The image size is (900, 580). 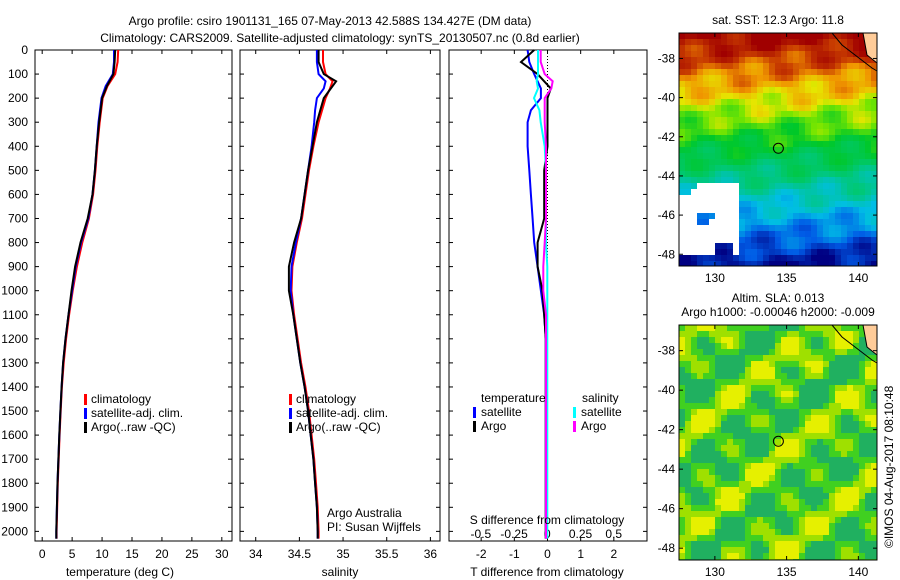 What do you see at coordinates (18, 98) in the screenshot?
I see `depth-tick-label: 200` at bounding box center [18, 98].